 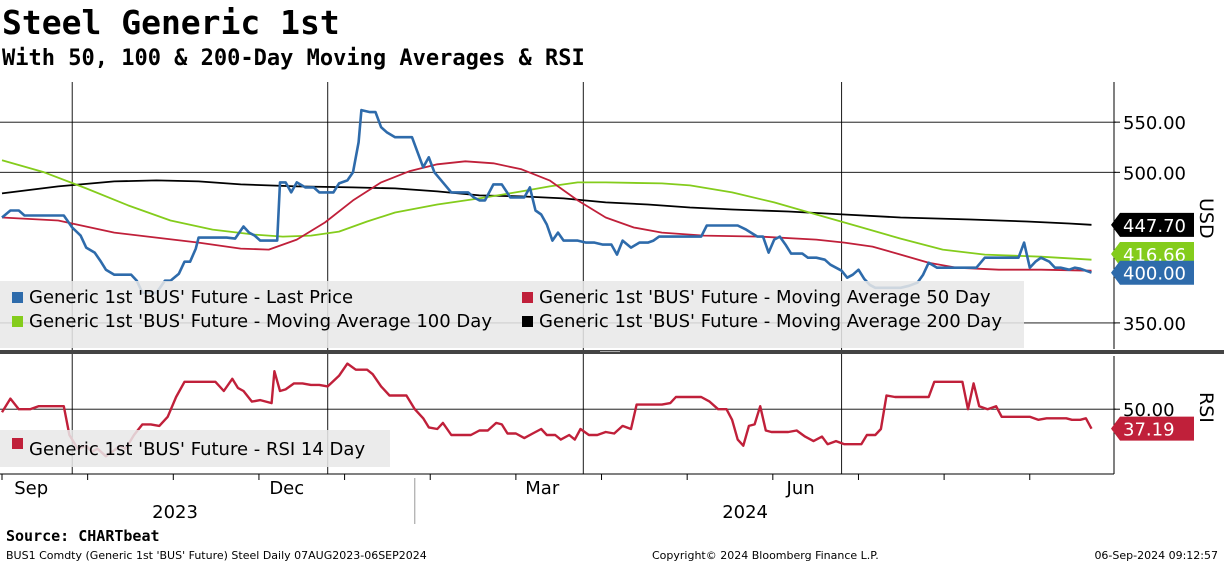 What do you see at coordinates (1156, 555) in the screenshot?
I see `timestamp: 06-Sep-2024 09:12:57` at bounding box center [1156, 555].